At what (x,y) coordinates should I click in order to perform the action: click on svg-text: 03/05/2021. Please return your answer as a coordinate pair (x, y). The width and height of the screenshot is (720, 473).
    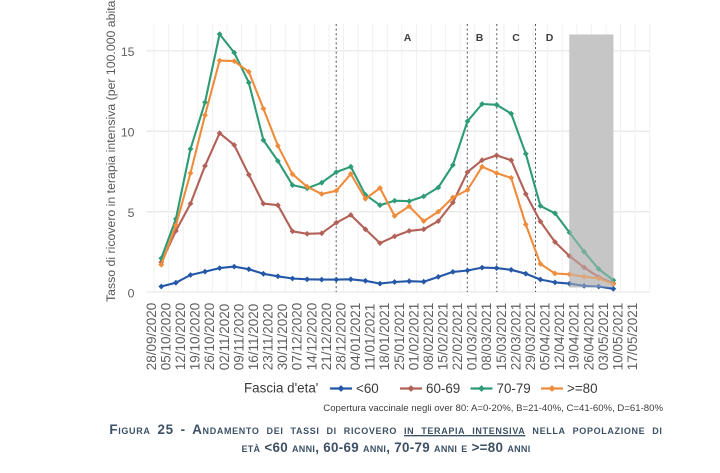
    Looking at the image, I should click on (603, 337).